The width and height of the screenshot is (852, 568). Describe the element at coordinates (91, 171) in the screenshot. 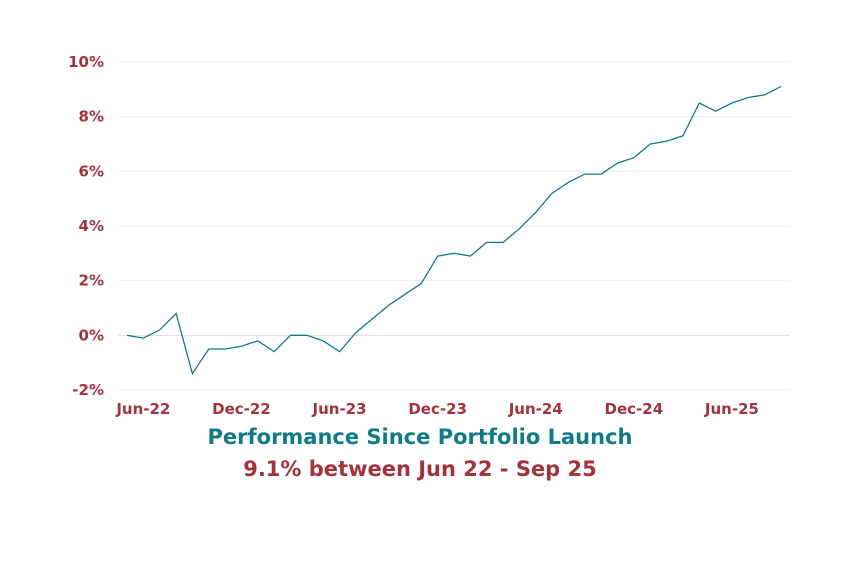

I see `y-tick-label: 6%` at that location.